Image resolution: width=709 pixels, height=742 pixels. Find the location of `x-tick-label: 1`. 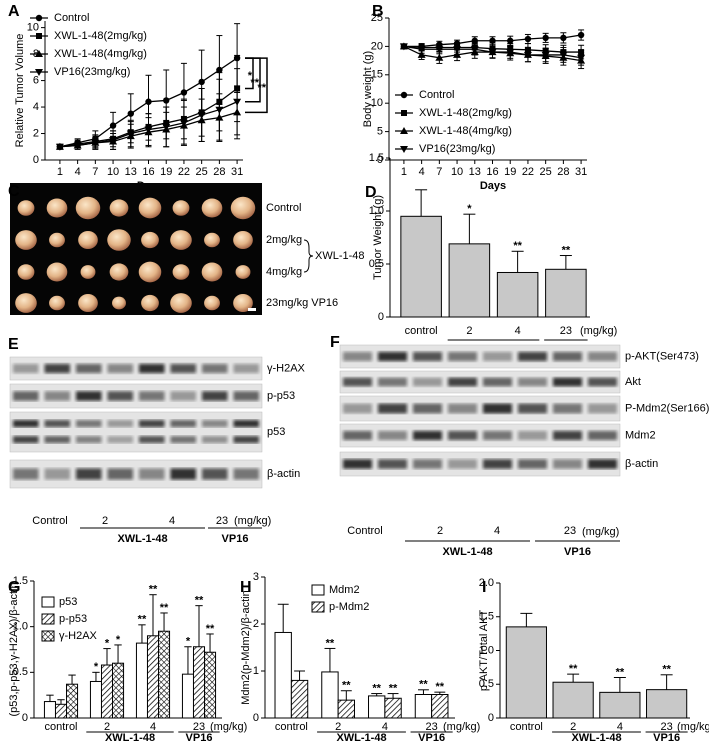

x-tick-label: 1 is located at coordinates (60, 172).